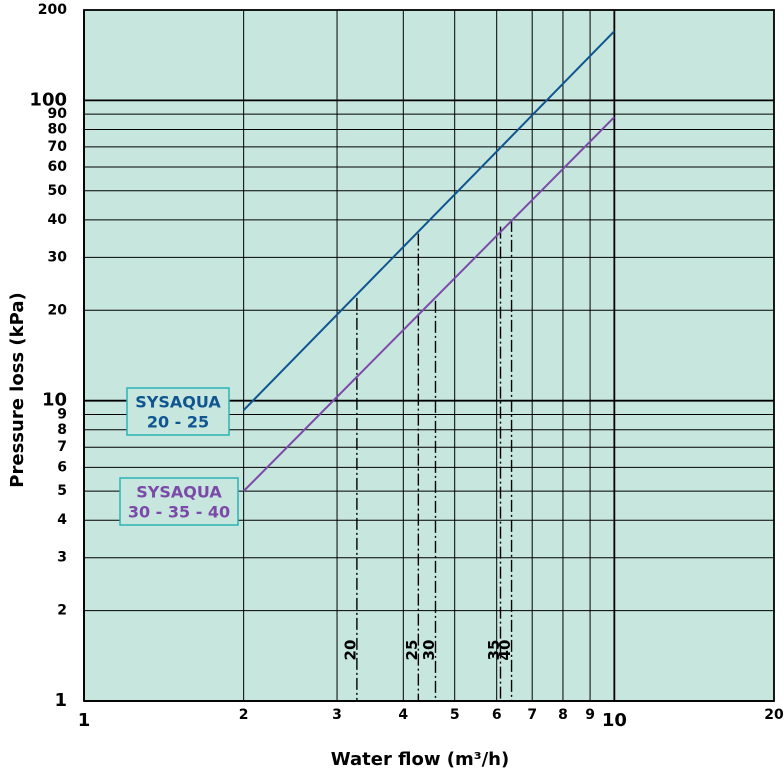  What do you see at coordinates (403, 715) in the screenshot?
I see `x-tick-label: 4` at bounding box center [403, 715].